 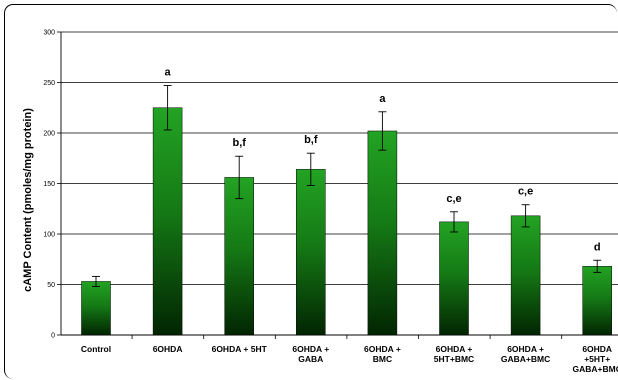 I want to click on x-category-label: 6OHDA +5HT+ GABA+BMC, so click(x=595, y=359).